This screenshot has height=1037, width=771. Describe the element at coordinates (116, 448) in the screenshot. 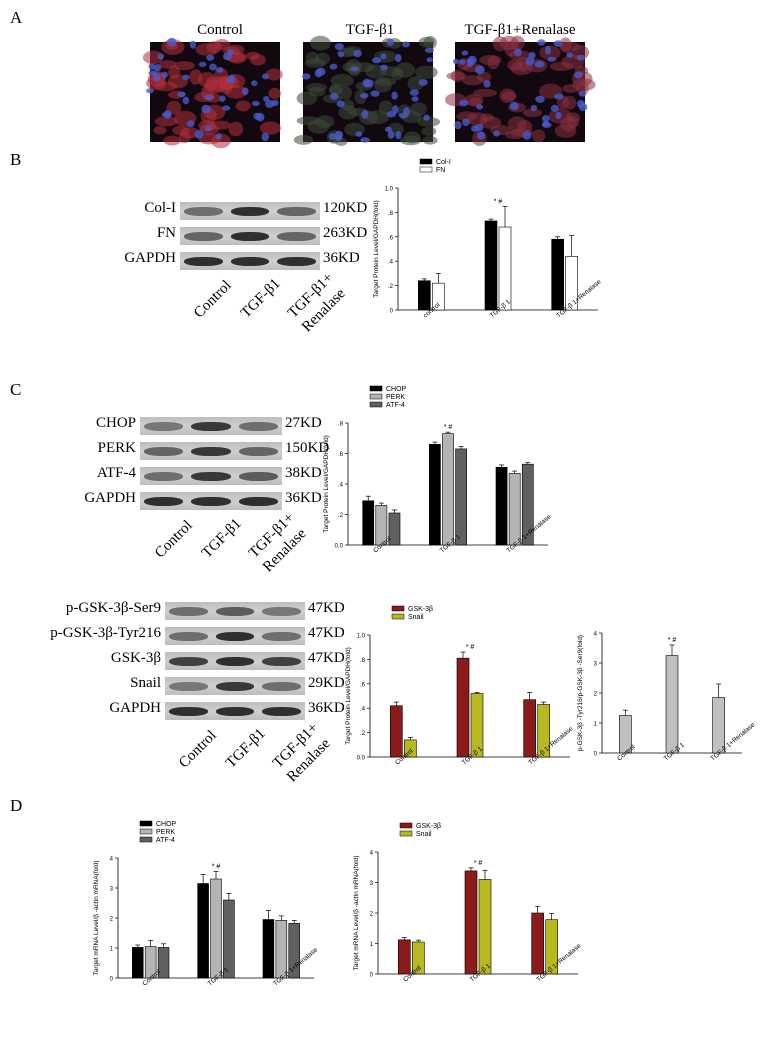

I see `blot-label-perk: PERK` at that location.